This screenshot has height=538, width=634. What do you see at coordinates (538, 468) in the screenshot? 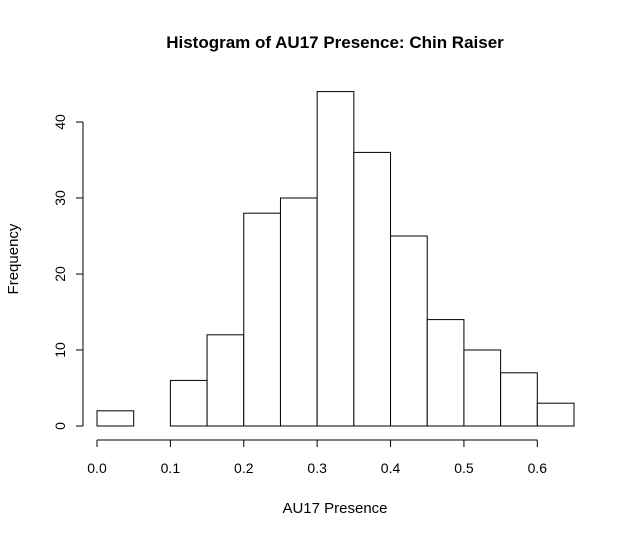
I see `x-tick-label: 0.6` at bounding box center [538, 468].